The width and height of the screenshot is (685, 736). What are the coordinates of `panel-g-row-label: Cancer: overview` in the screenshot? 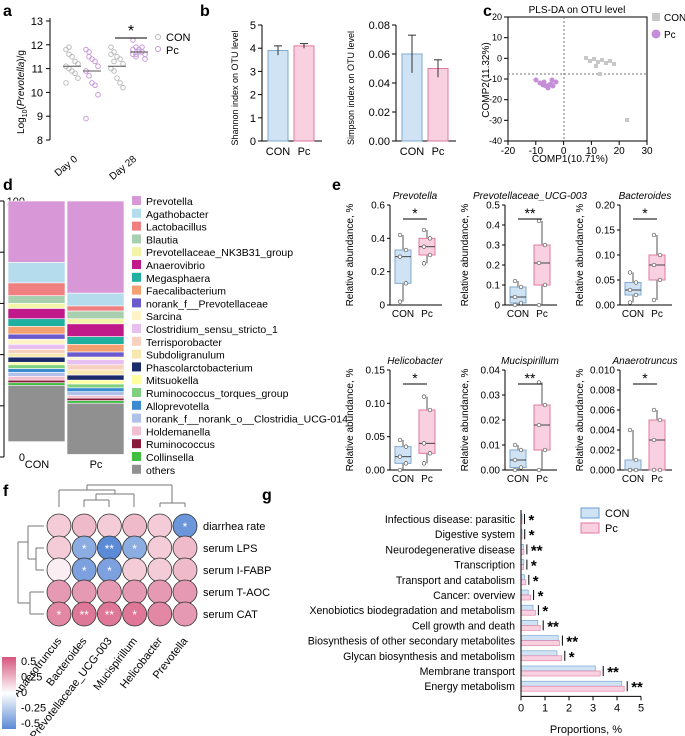 It's located at (474, 596).